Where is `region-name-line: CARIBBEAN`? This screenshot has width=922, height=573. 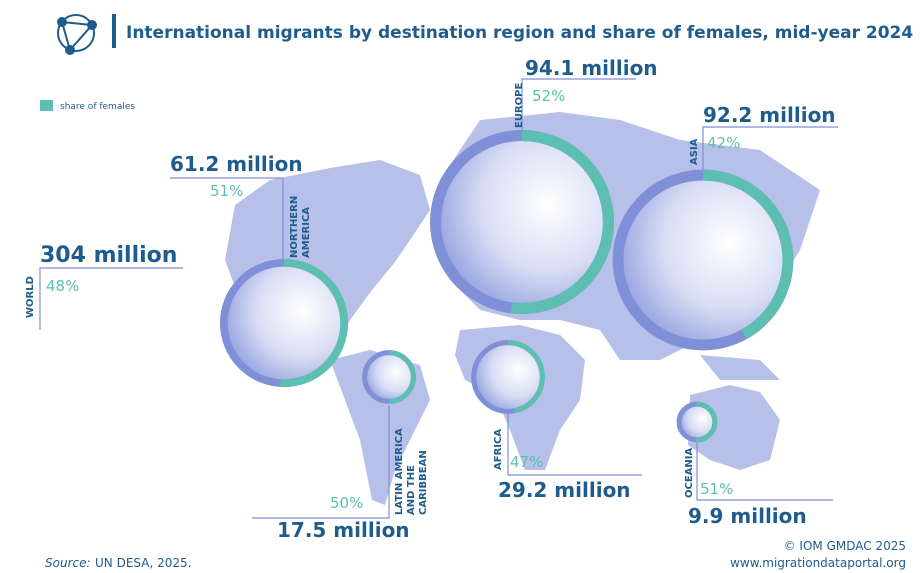
region-name-line: CARIBBEAN is located at coordinates (423, 482).